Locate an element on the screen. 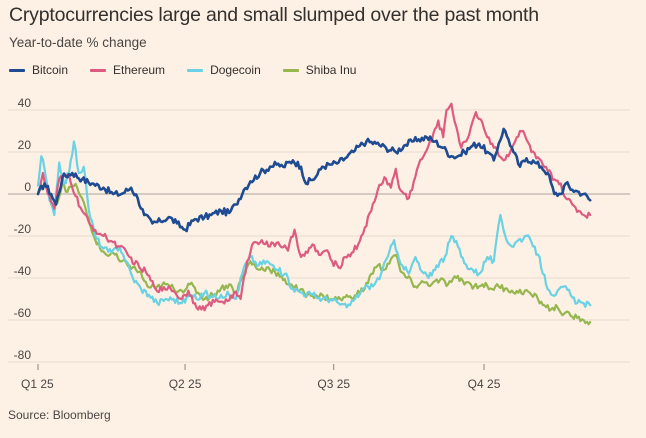  legend-swatch-dogecoin is located at coordinates (195, 70).